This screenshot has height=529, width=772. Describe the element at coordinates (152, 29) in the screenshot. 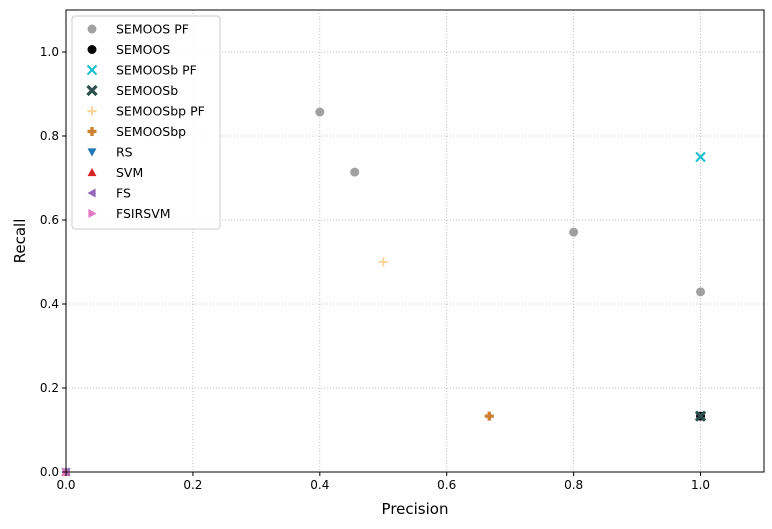

I see `legend-label-semoos-pf: SEMOOS PF` at that location.